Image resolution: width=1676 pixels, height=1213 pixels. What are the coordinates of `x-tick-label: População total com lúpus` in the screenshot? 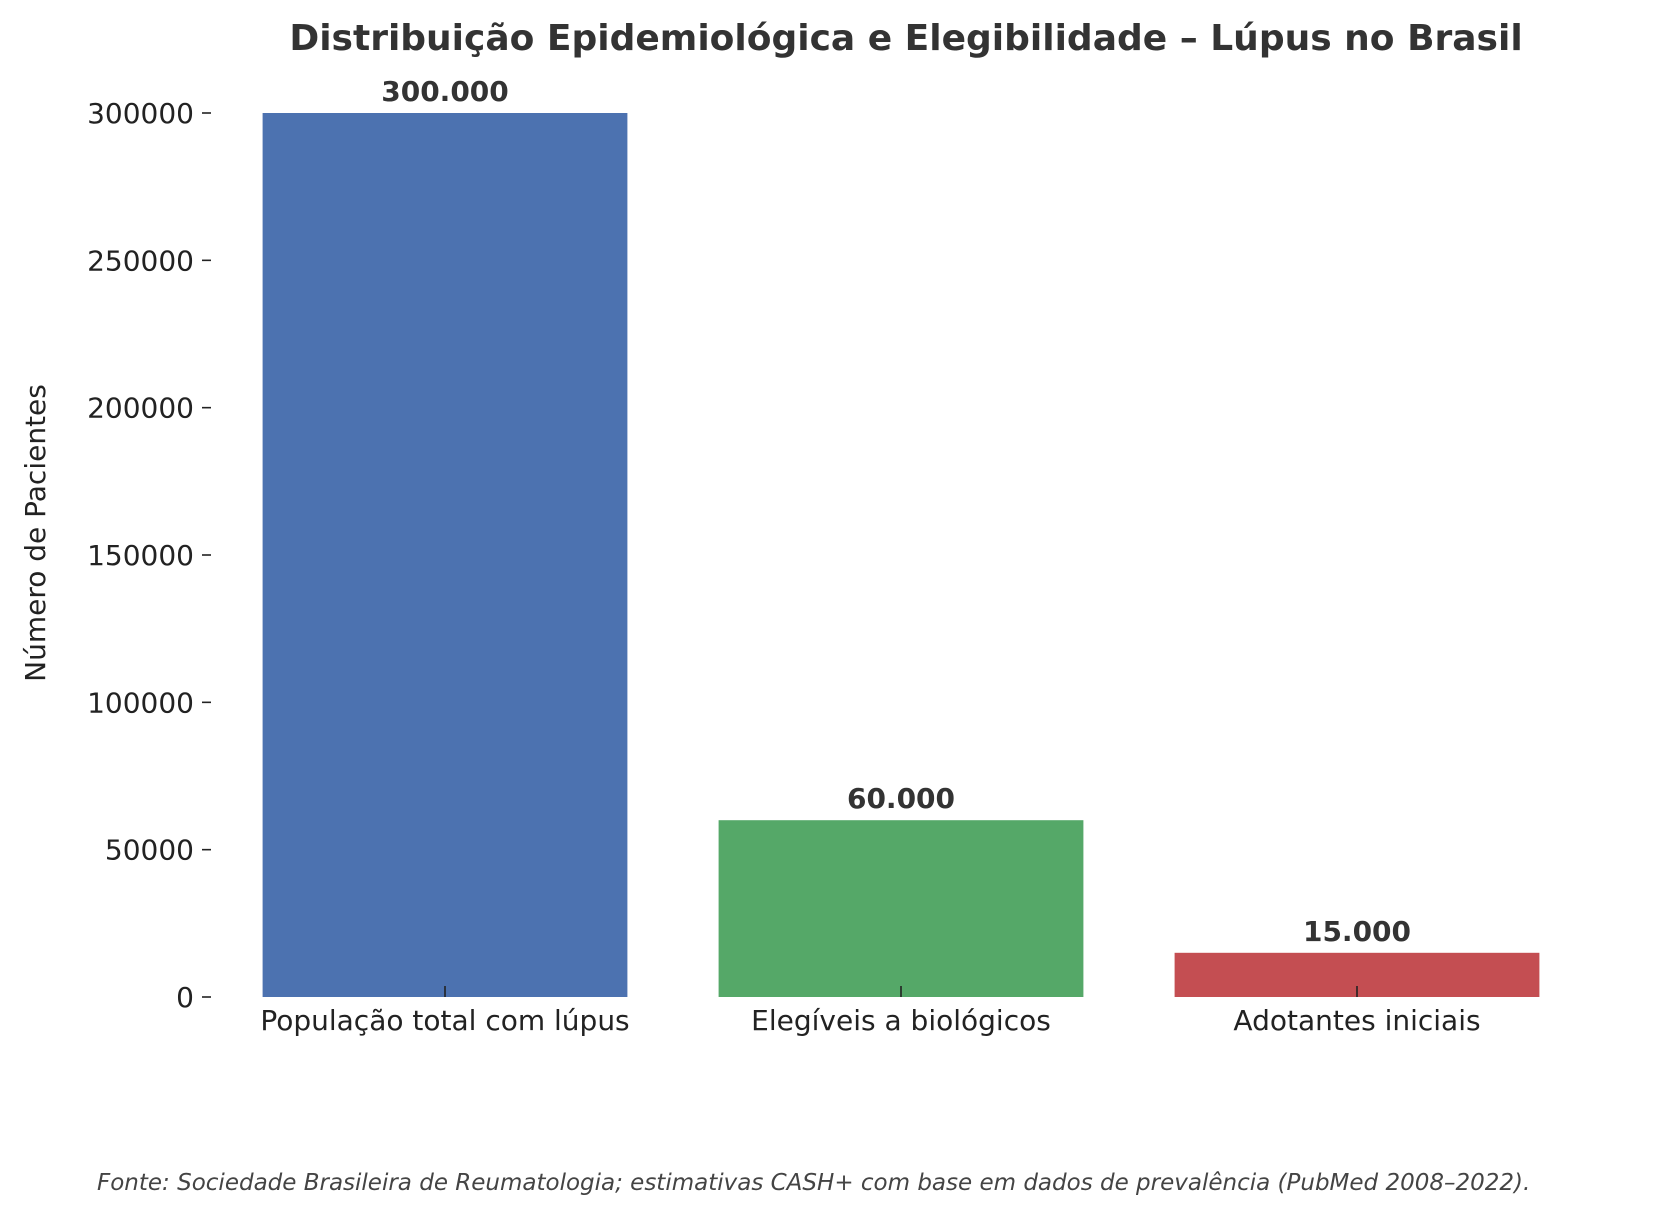 It's located at (444, 1020).